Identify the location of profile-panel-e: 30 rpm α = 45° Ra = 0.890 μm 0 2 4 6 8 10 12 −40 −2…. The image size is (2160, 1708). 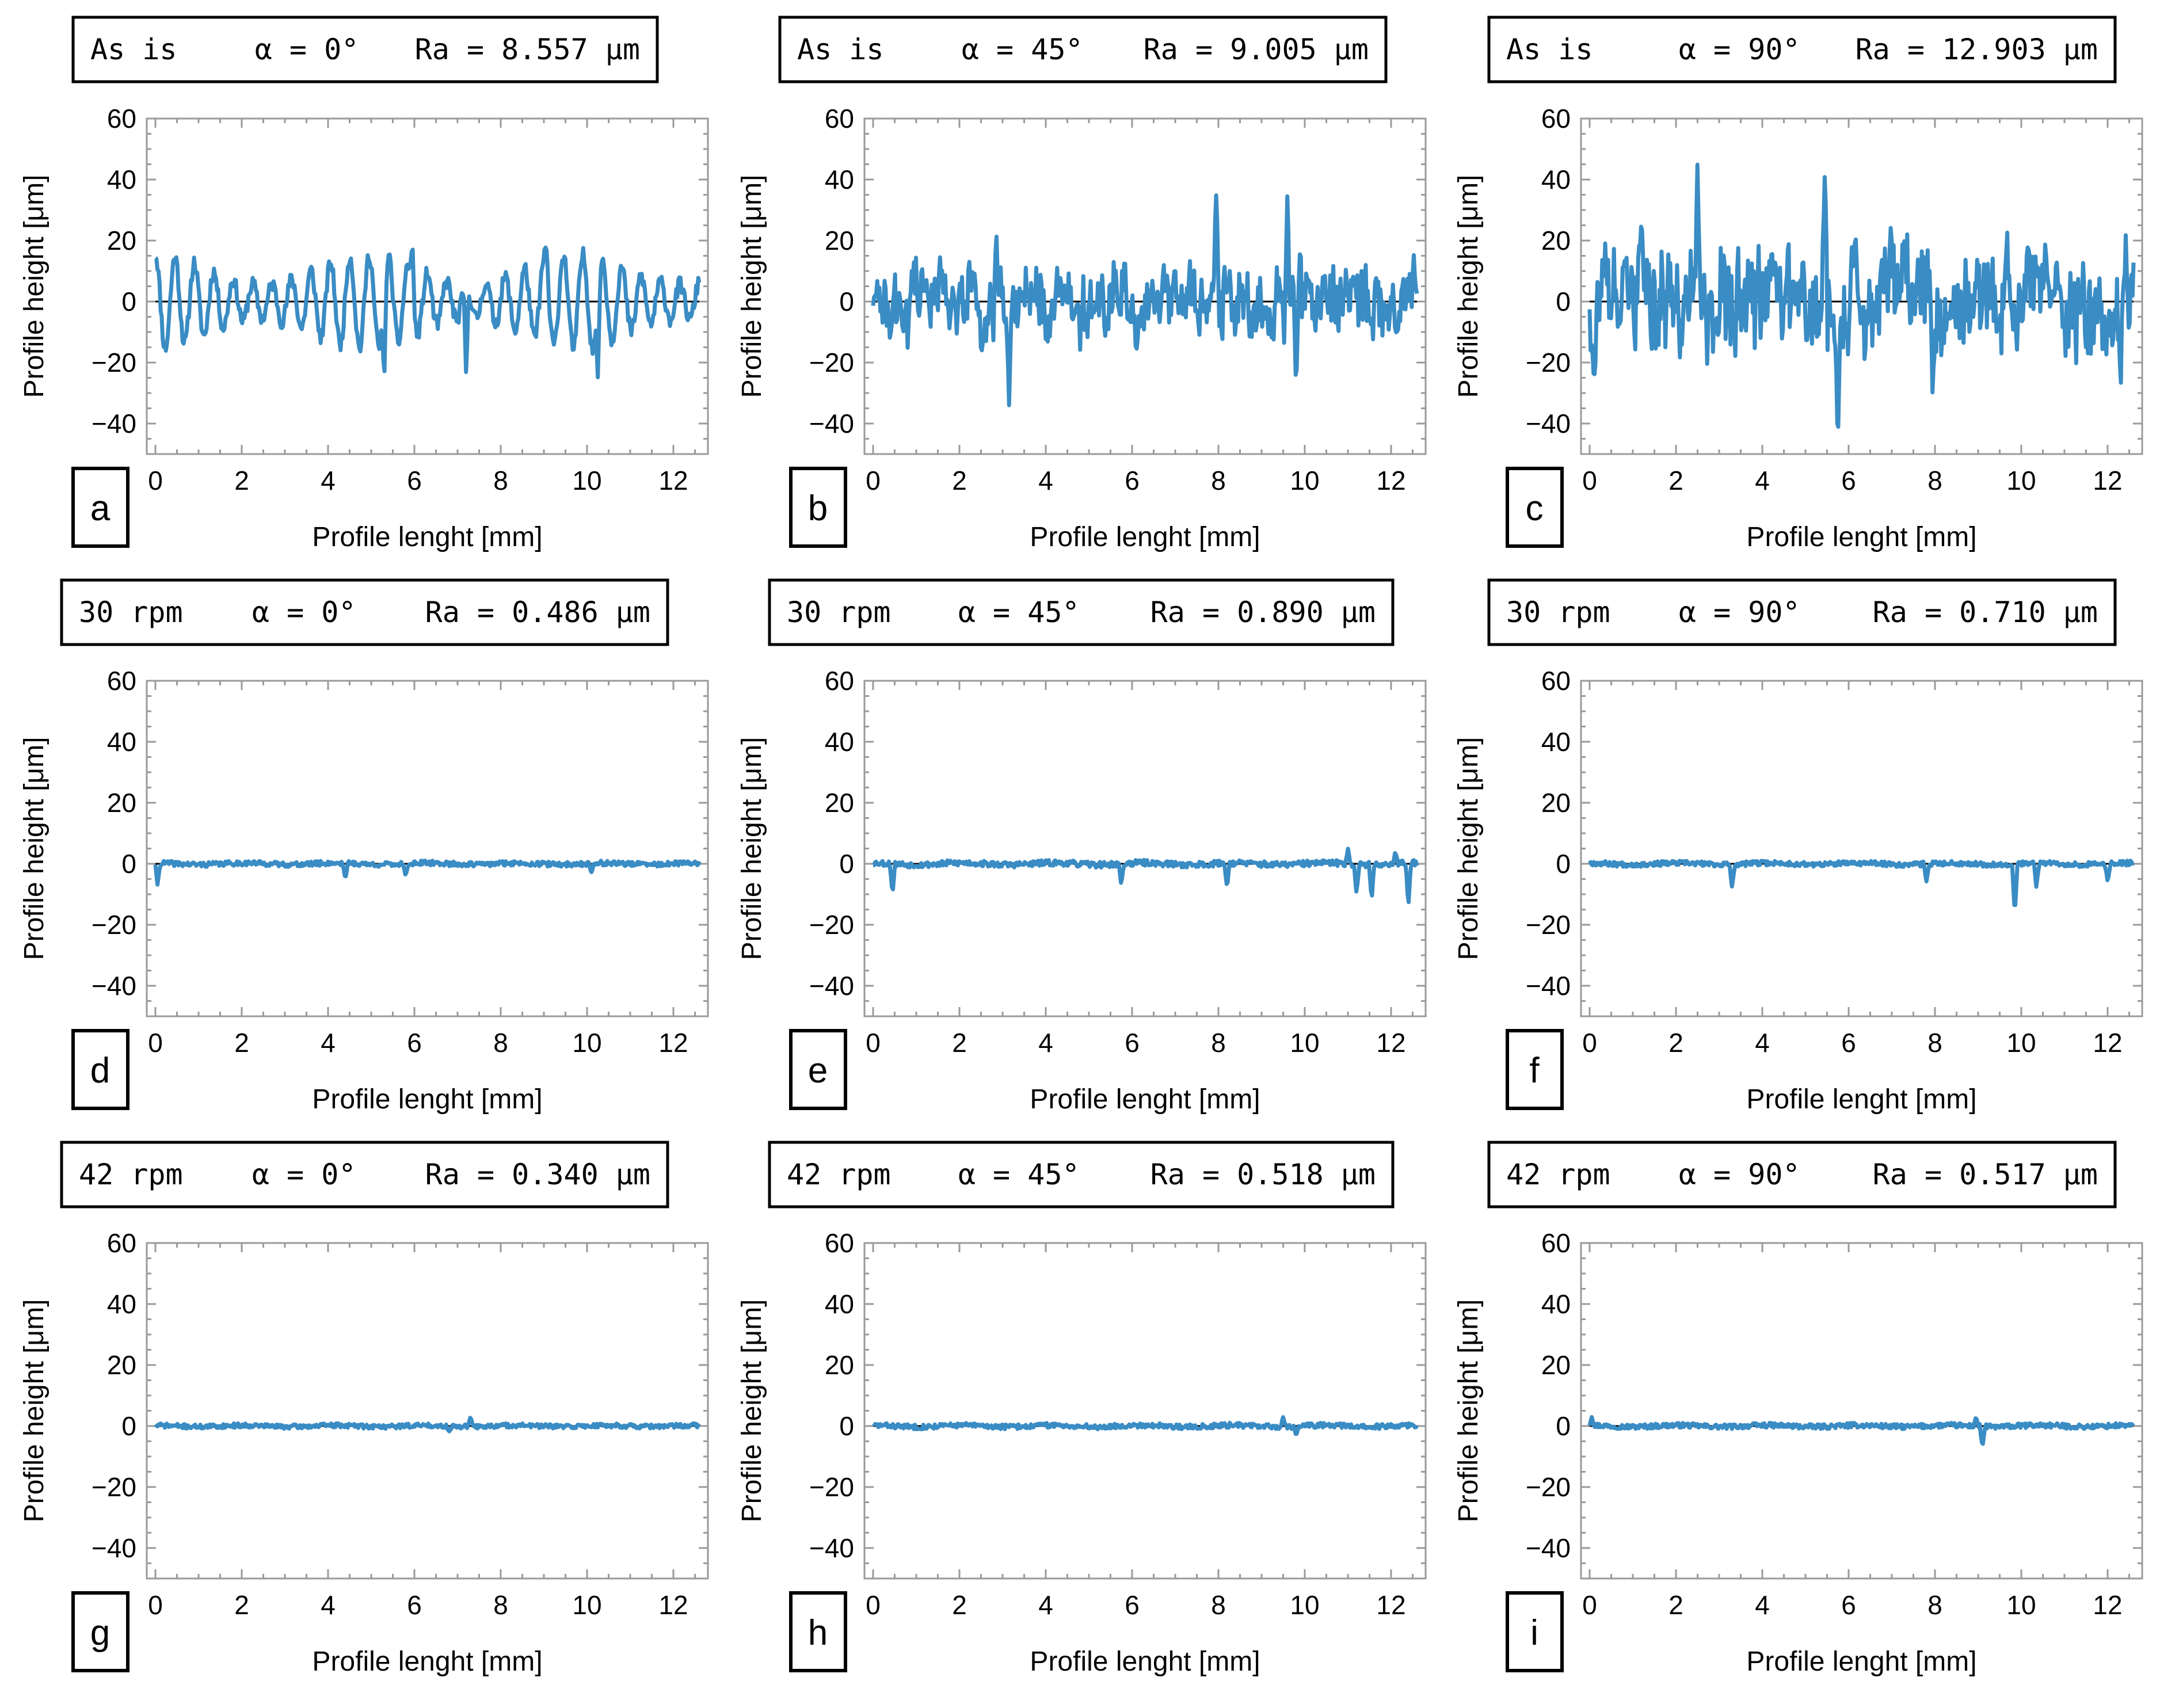
(1082, 846).